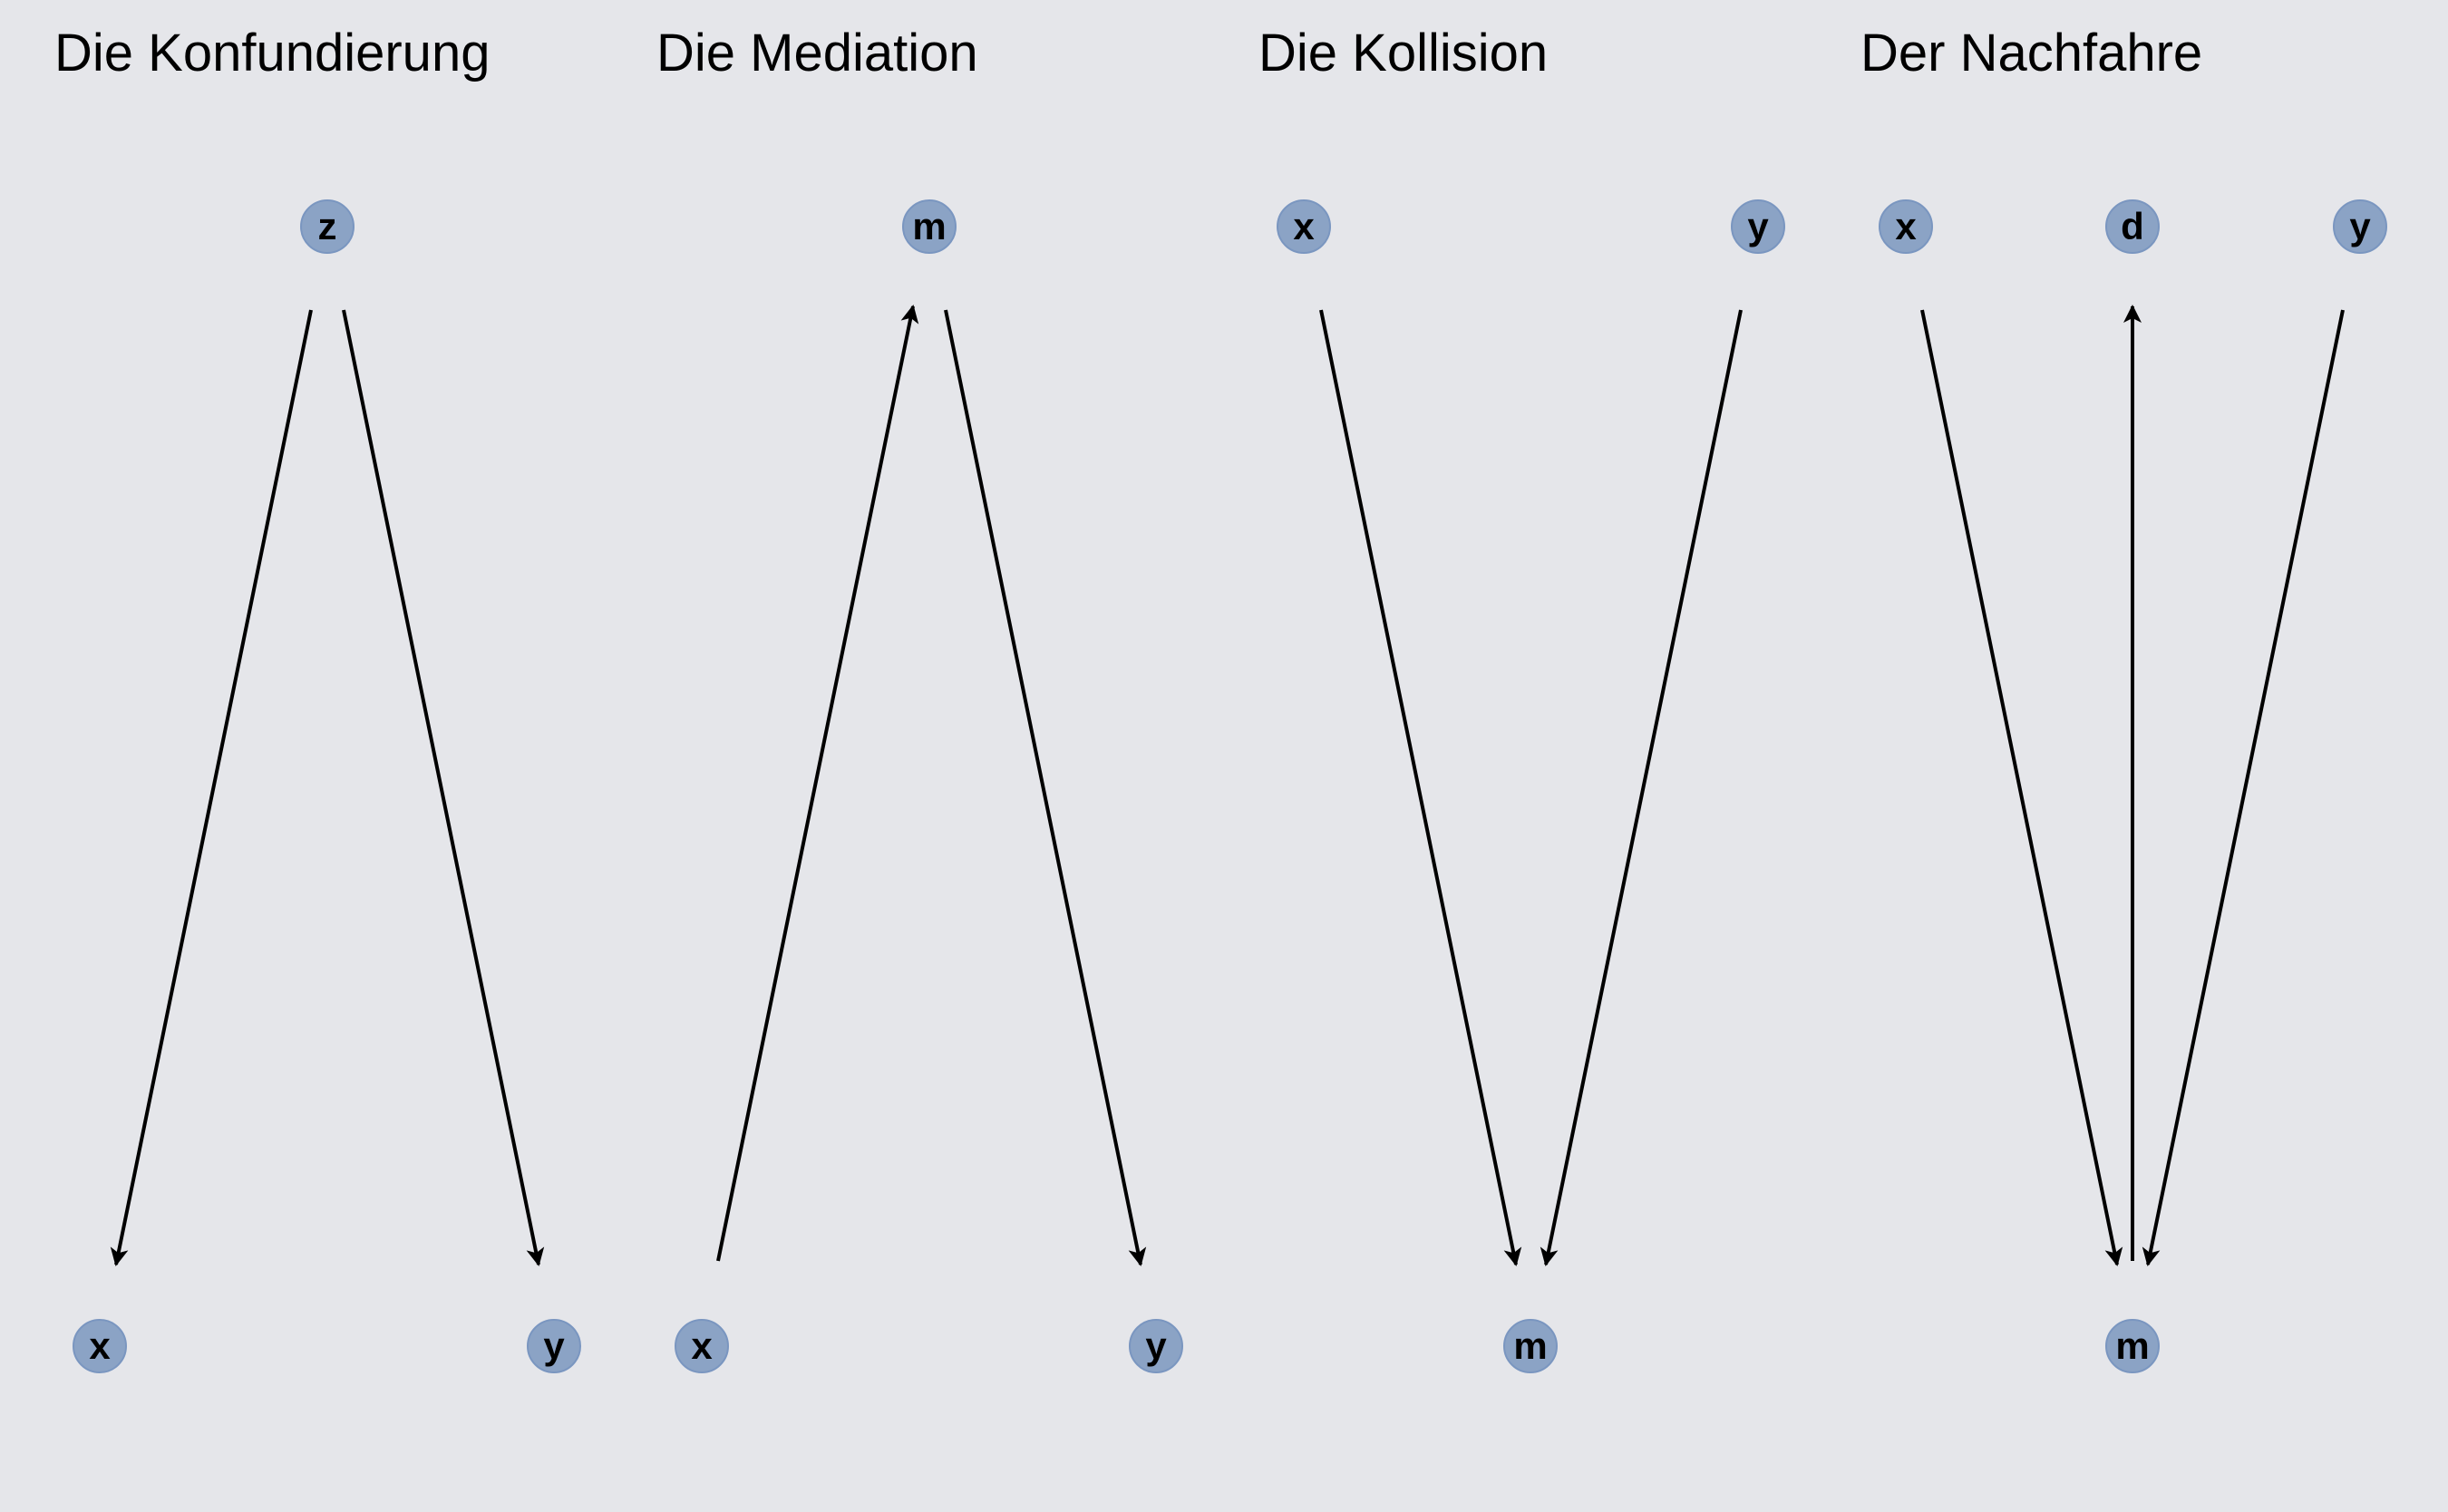 The height and width of the screenshot is (1512, 2448). Describe the element at coordinates (327, 227) in the screenshot. I see `node-z: z` at that location.